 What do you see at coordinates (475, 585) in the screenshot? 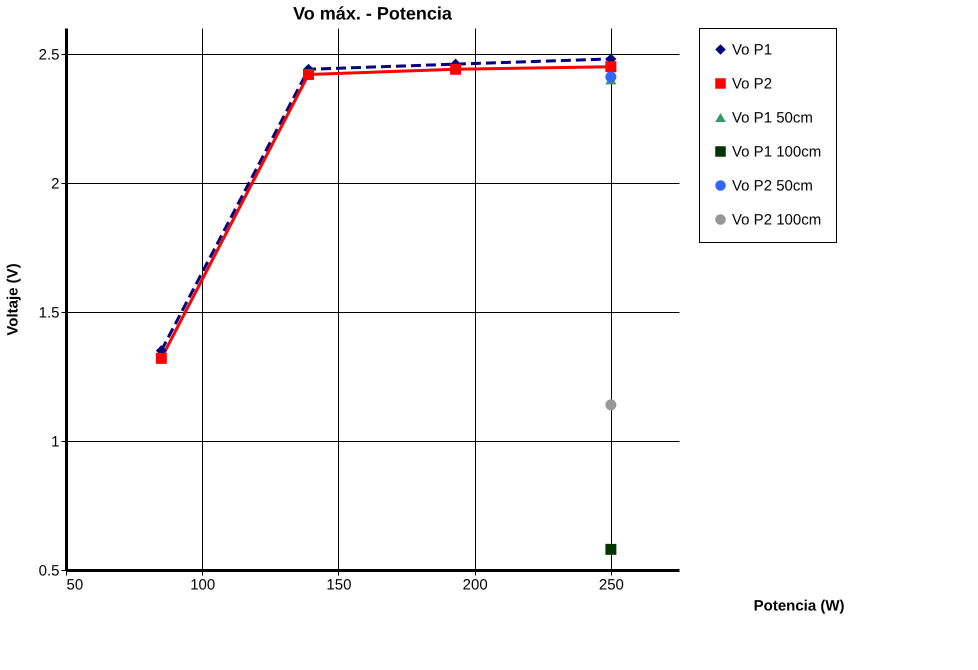
I see `x-tick-label: 200` at bounding box center [475, 585].